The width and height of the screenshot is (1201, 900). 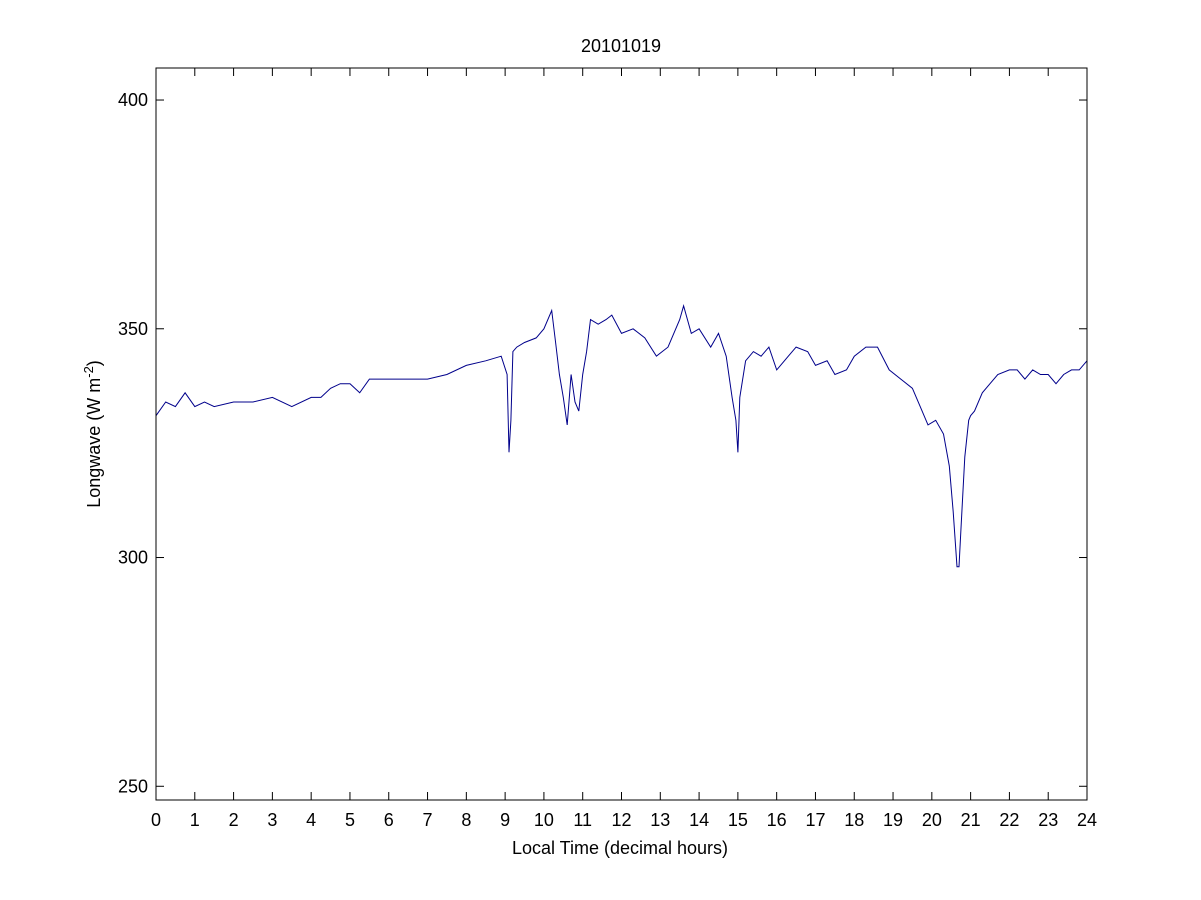 What do you see at coordinates (621, 46) in the screenshot?
I see `chart-title: 20101019` at bounding box center [621, 46].